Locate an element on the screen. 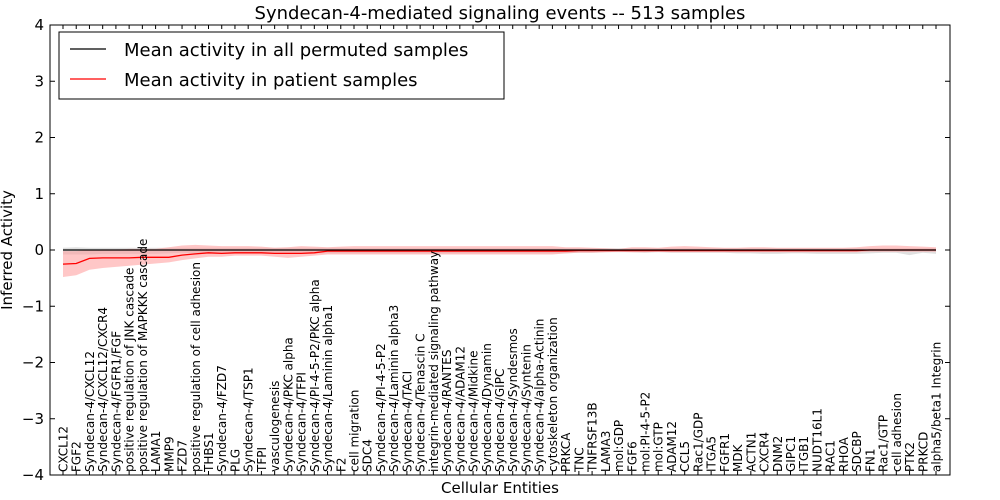  x-tick-label: LAMA3 is located at coordinates (606, 451).